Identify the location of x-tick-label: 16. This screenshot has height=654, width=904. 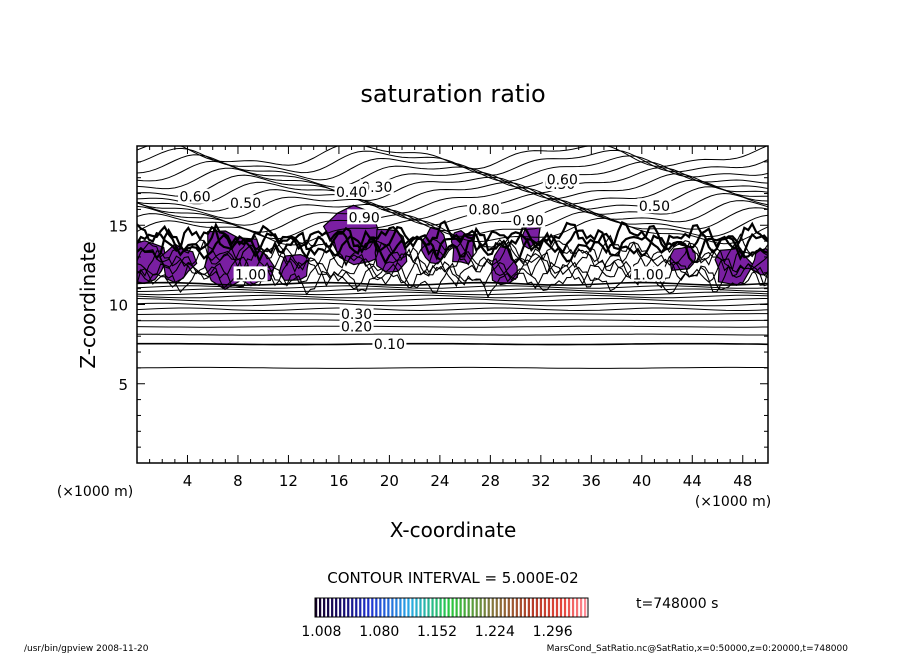
(338, 481).